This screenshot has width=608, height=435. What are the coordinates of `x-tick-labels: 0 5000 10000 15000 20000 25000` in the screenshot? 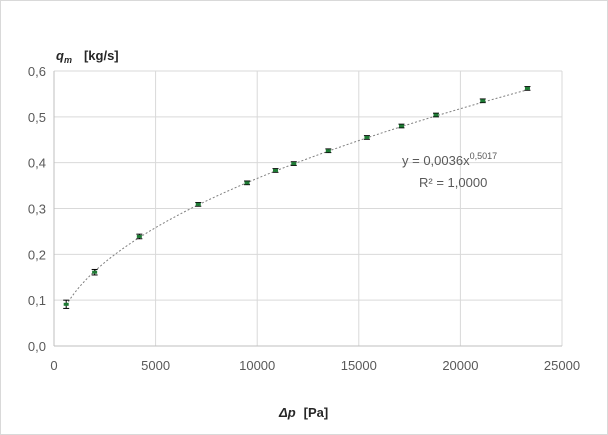 It's located at (315, 365).